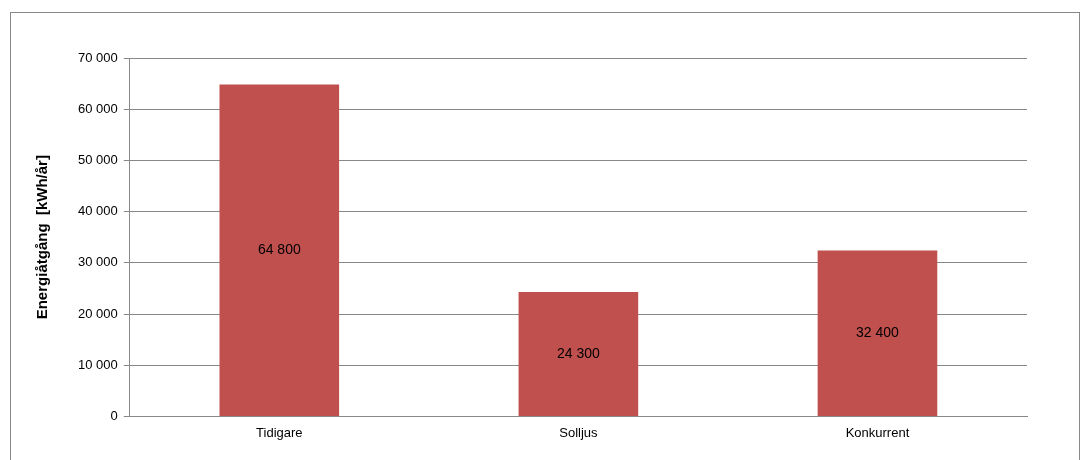 This screenshot has width=1082, height=460. I want to click on y-tick-label: 40 000, so click(98, 211).